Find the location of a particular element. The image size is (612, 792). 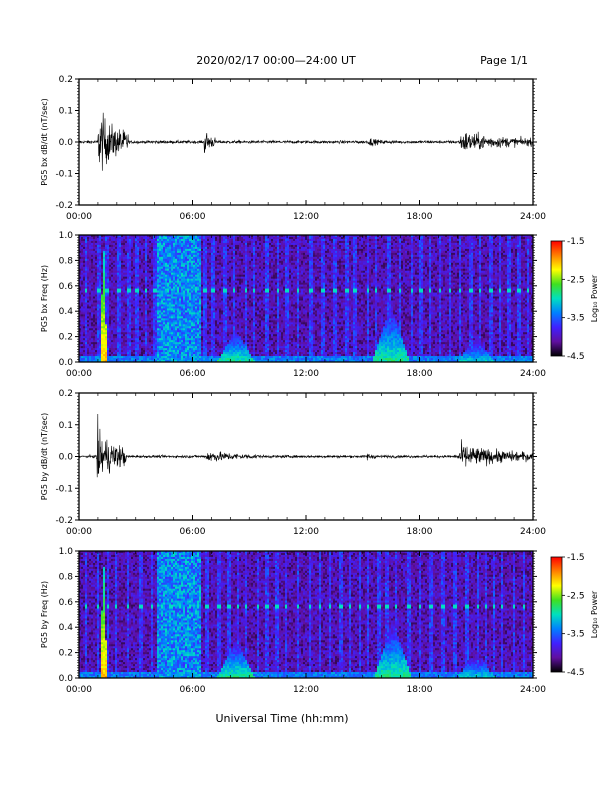

series-line is located at coordinates (306, 142).